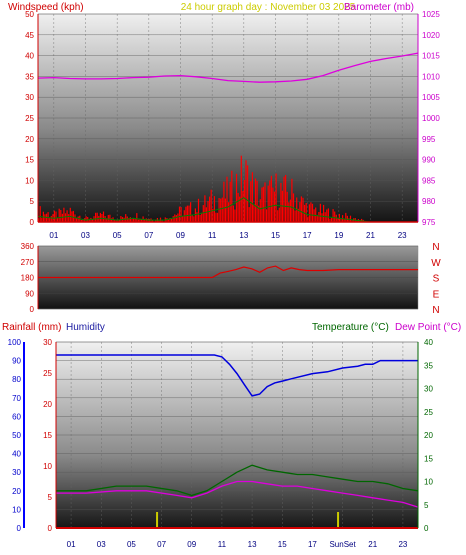 This screenshot has height=555, width=466. I want to click on panel1-x-tick-label: 13, so click(243, 235).